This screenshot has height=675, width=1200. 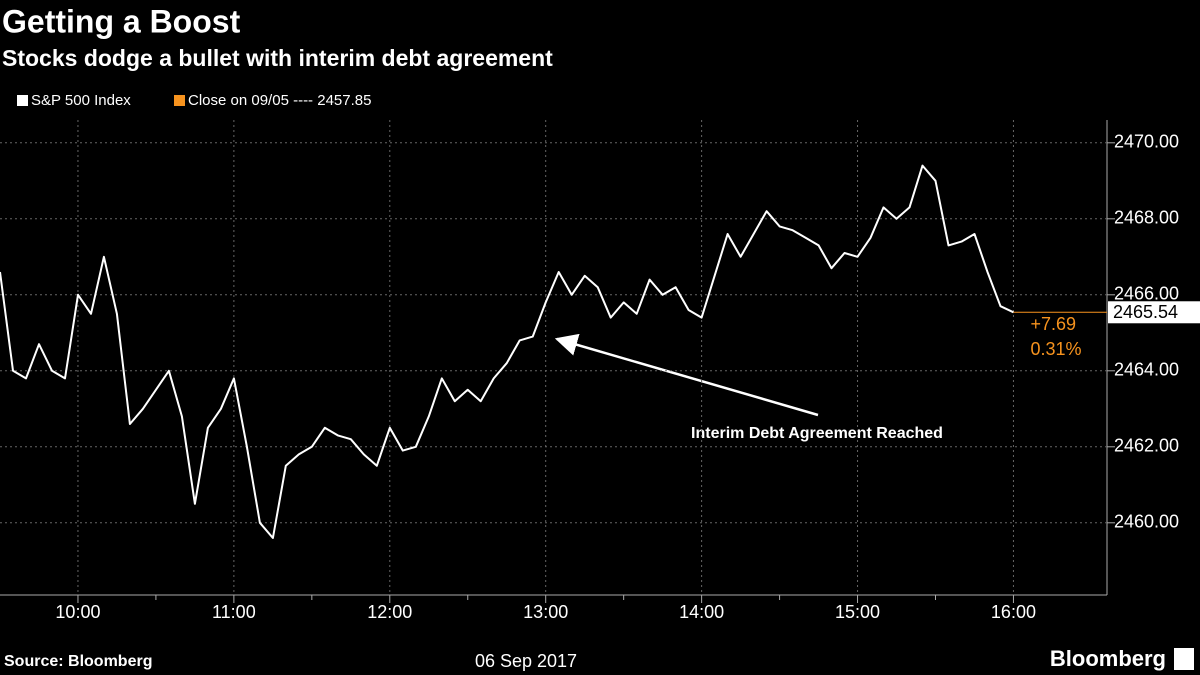 I want to click on change-label: +7.69, so click(x=1053, y=324).